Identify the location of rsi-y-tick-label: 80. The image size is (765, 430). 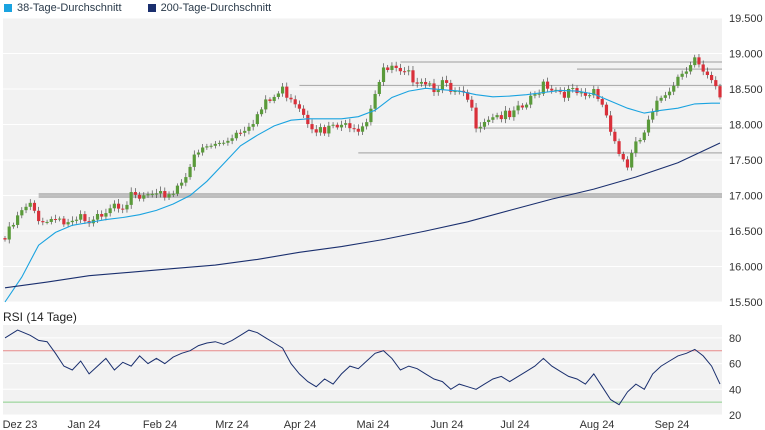
(735, 339).